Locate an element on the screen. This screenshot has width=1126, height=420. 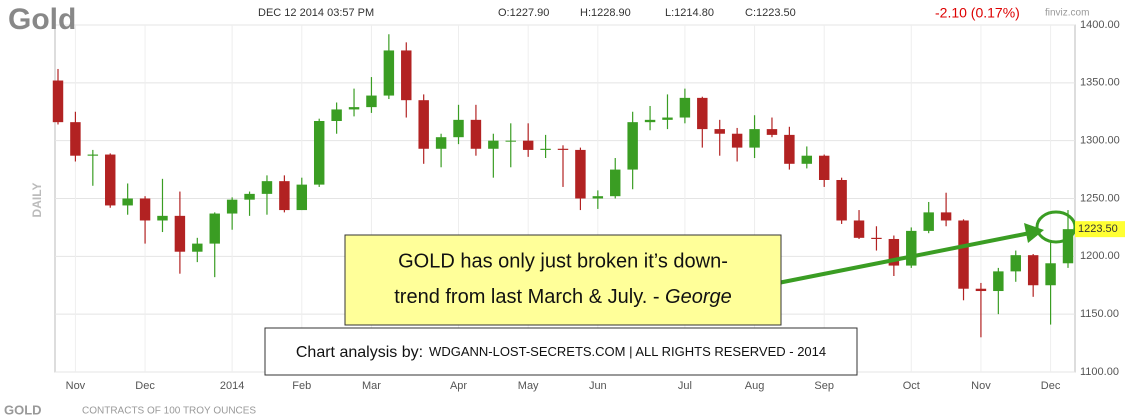
x-tick-label: Mar is located at coordinates (371, 386).